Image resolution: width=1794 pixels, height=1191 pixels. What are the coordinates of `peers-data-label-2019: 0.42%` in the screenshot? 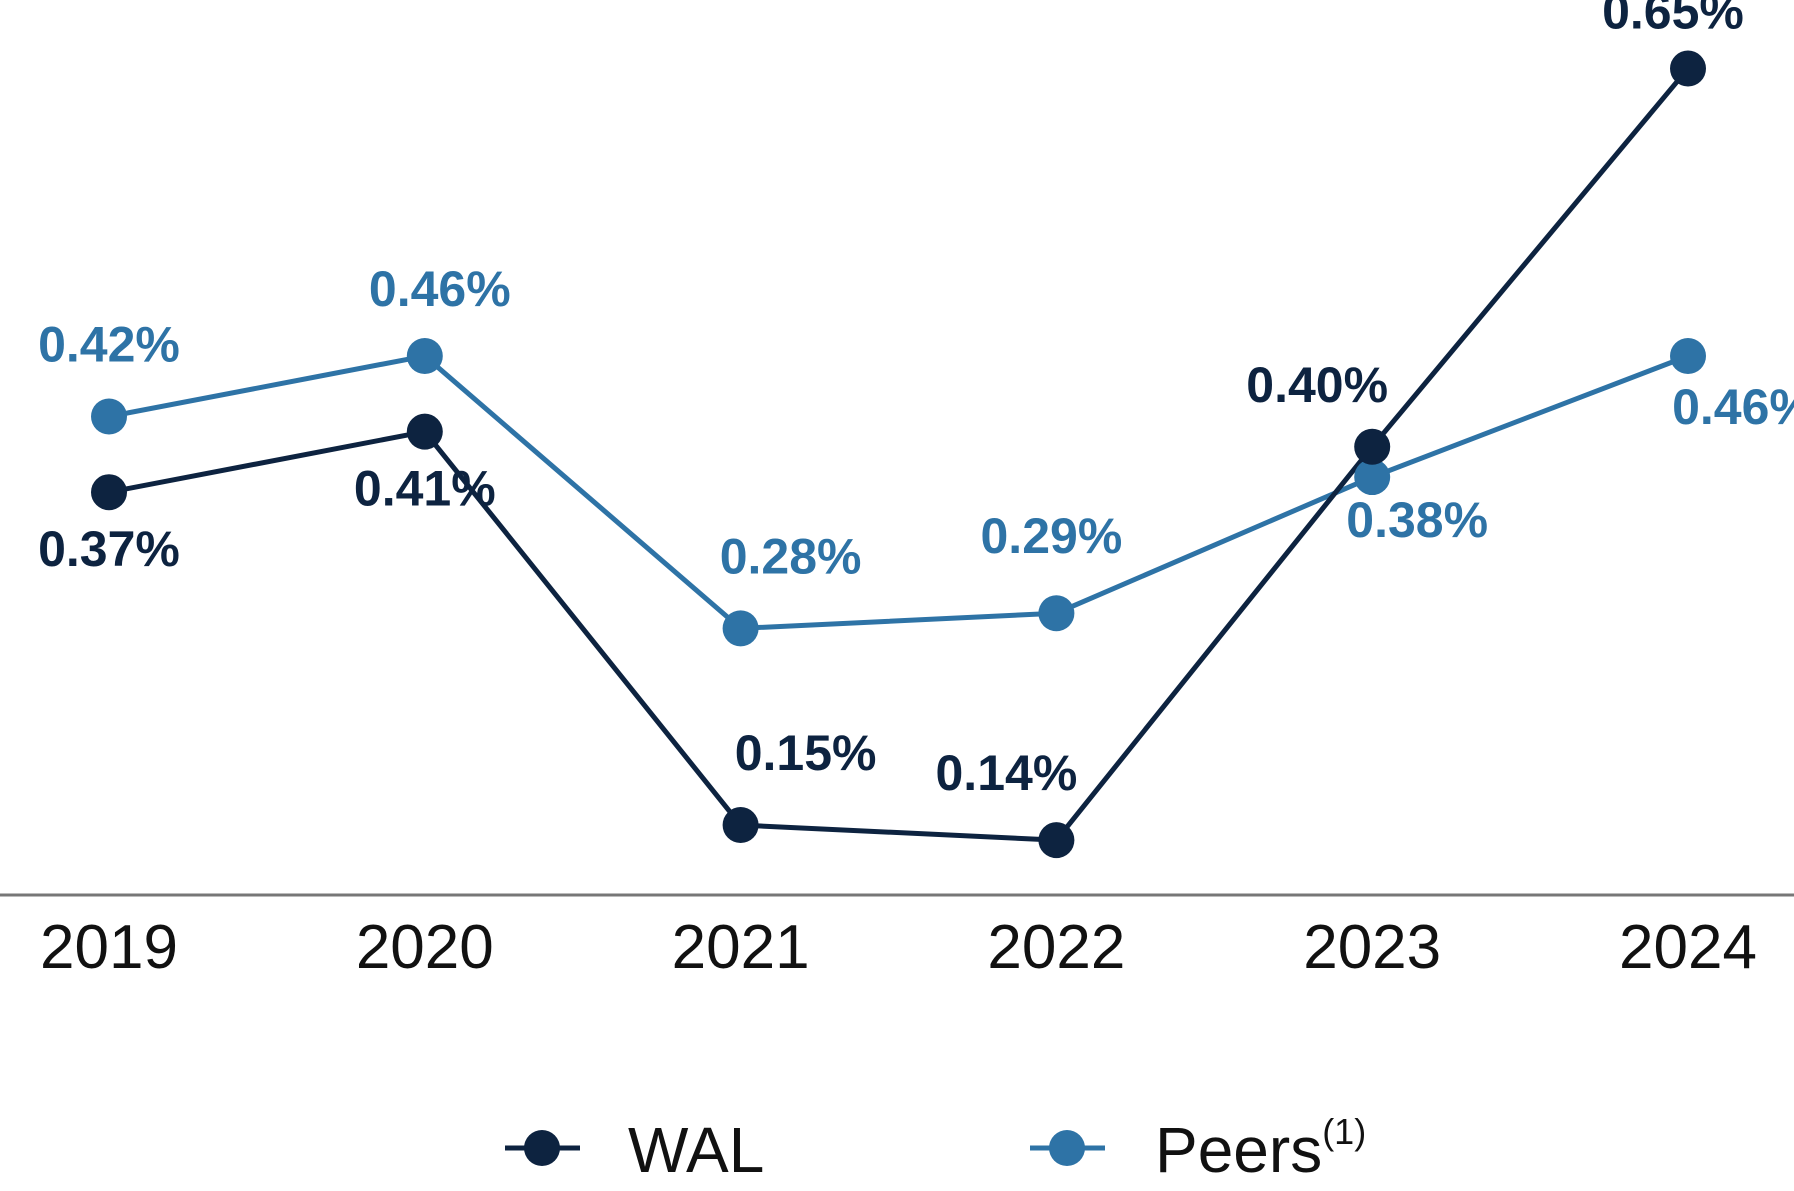 It's located at (109, 345).